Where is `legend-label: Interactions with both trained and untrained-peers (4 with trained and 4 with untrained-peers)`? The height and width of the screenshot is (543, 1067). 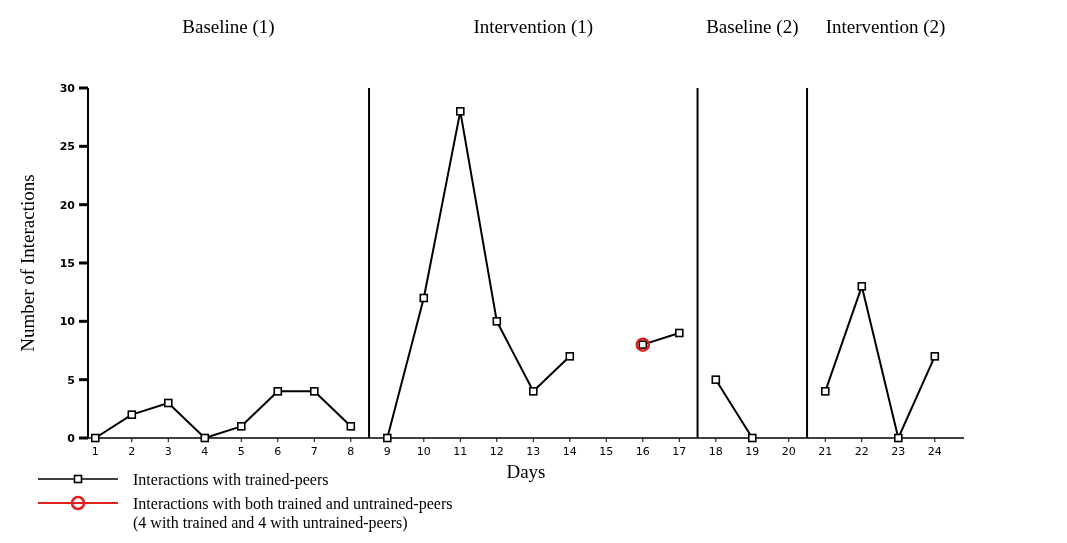 legend-label: Interactions with both trained and untrained-peers (4 with trained and 4 with untrained-peers) is located at coordinates (293, 513).